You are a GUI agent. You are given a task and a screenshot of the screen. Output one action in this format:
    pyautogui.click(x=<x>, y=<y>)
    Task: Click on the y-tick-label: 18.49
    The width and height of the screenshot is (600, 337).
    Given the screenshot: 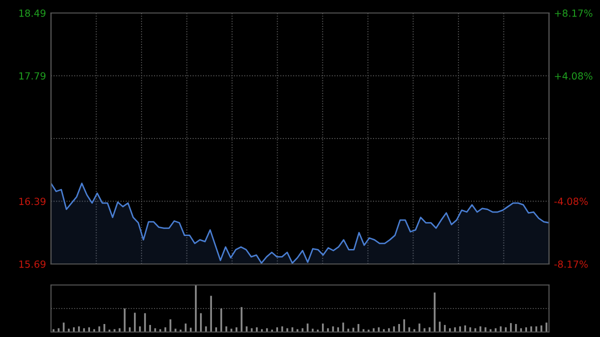 What is the action you would take?
    pyautogui.click(x=32, y=13)
    